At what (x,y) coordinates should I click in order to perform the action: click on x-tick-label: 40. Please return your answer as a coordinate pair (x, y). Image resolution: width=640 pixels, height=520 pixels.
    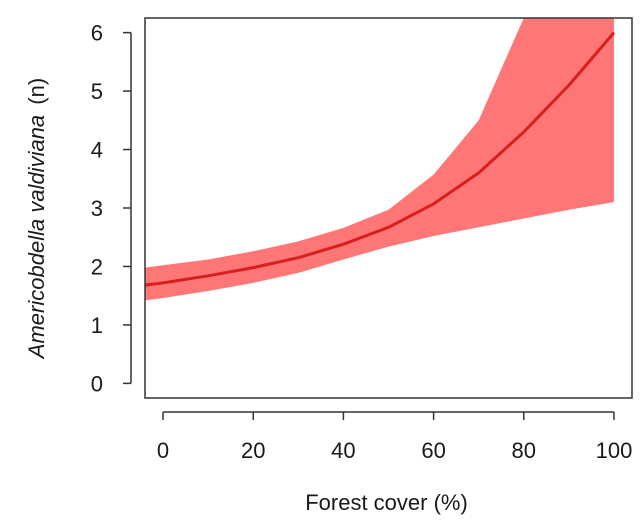
    Looking at the image, I should click on (343, 450).